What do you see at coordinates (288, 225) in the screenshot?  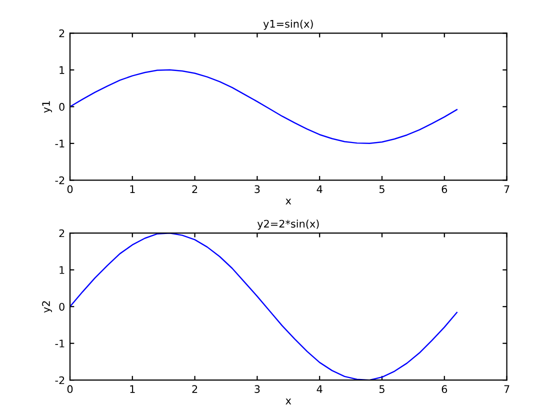 I see `chart-title: y2=2*sin(x)` at bounding box center [288, 225].